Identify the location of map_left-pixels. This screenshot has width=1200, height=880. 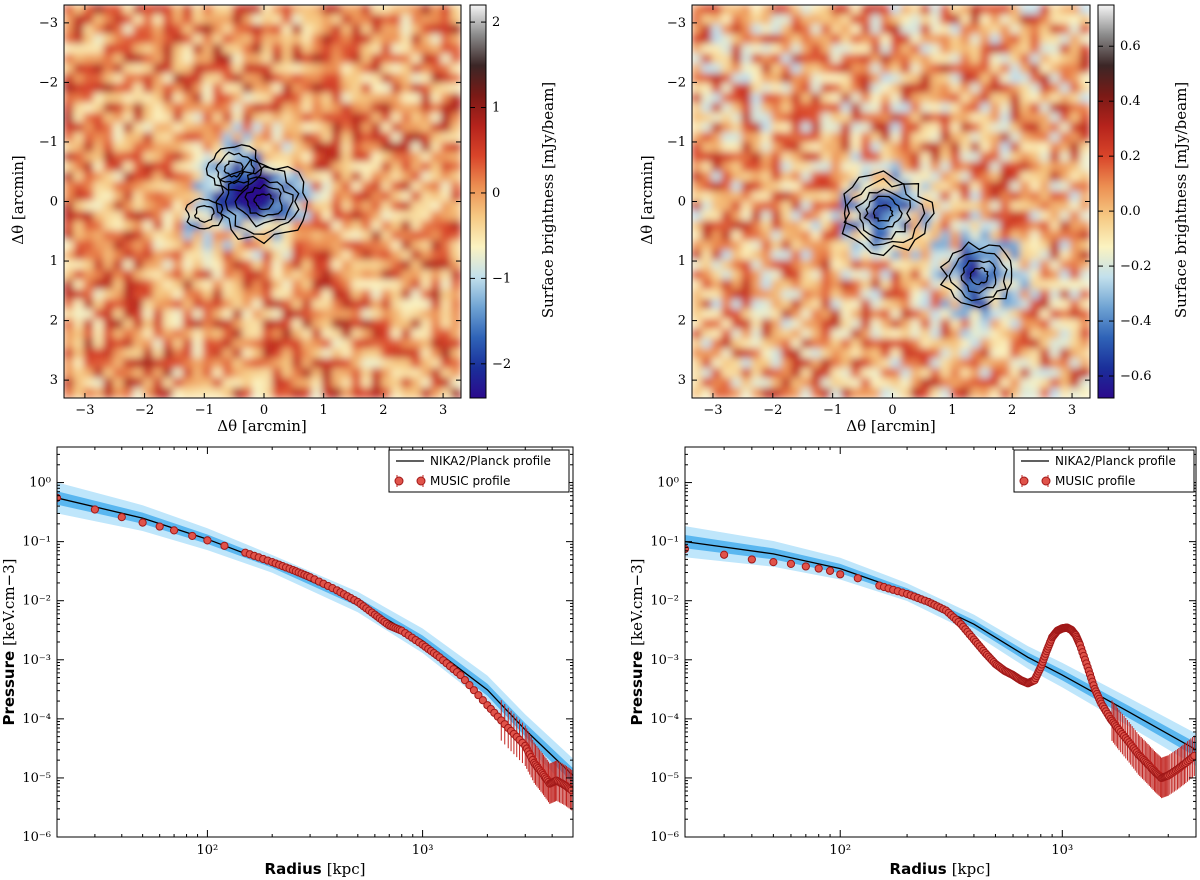
(262, 201).